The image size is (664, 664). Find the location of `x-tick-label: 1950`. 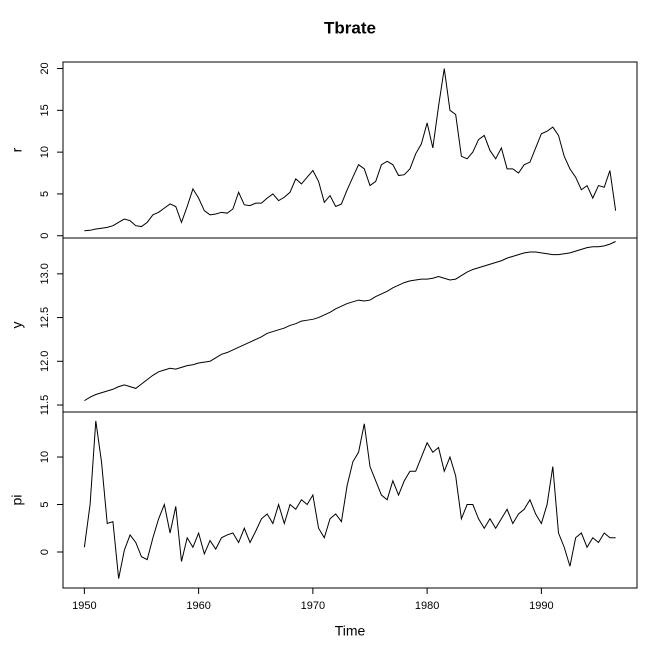

x-tick-label: 1950 is located at coordinates (84, 606).